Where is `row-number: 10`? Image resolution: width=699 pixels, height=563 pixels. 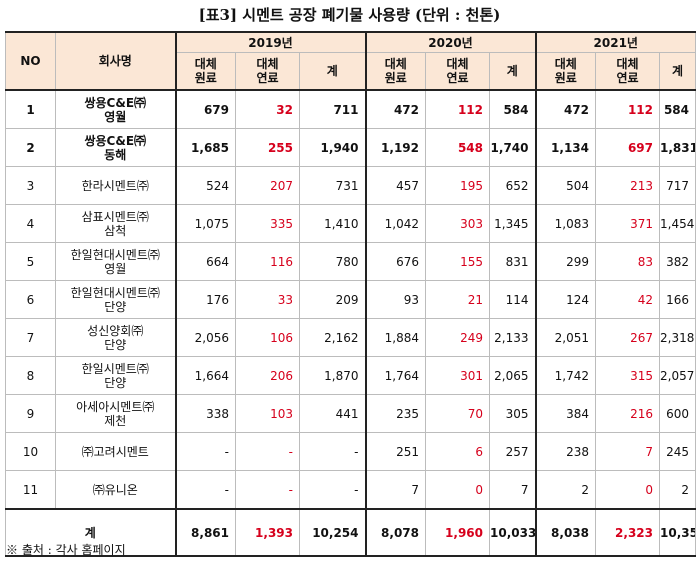
row-number: 10 is located at coordinates (30, 451).